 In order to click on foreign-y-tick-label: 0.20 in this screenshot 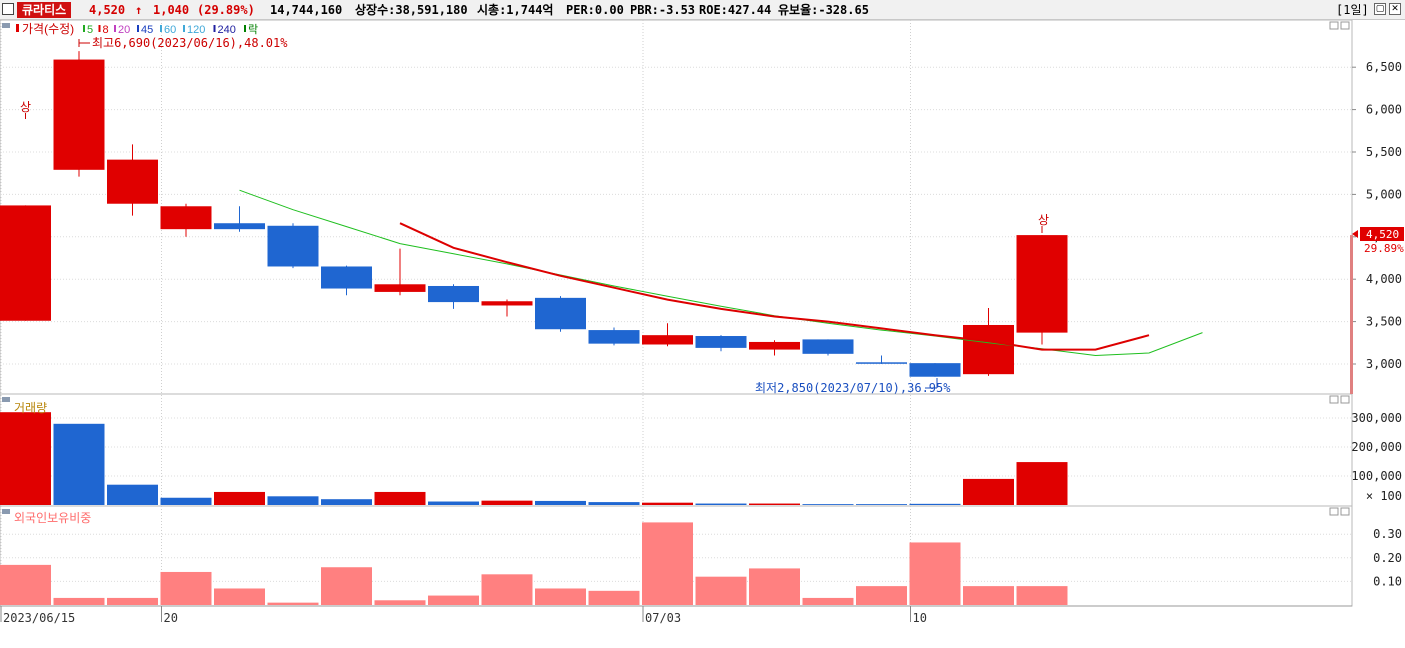, I will do `click(1387, 558)`.